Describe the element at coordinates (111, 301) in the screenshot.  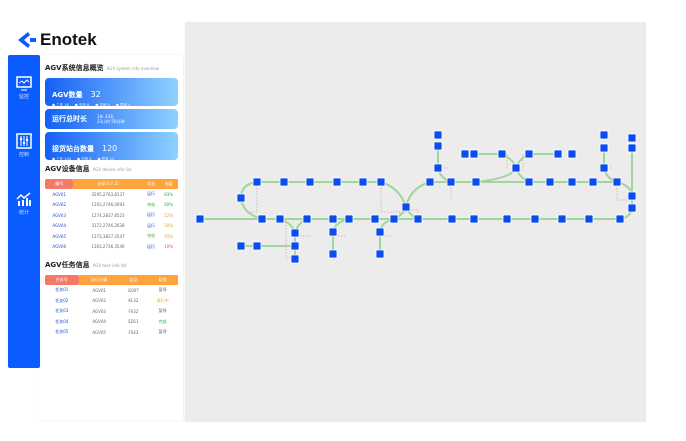
I see `table-row: 任务02 AGV02 KL32 进行中` at that location.